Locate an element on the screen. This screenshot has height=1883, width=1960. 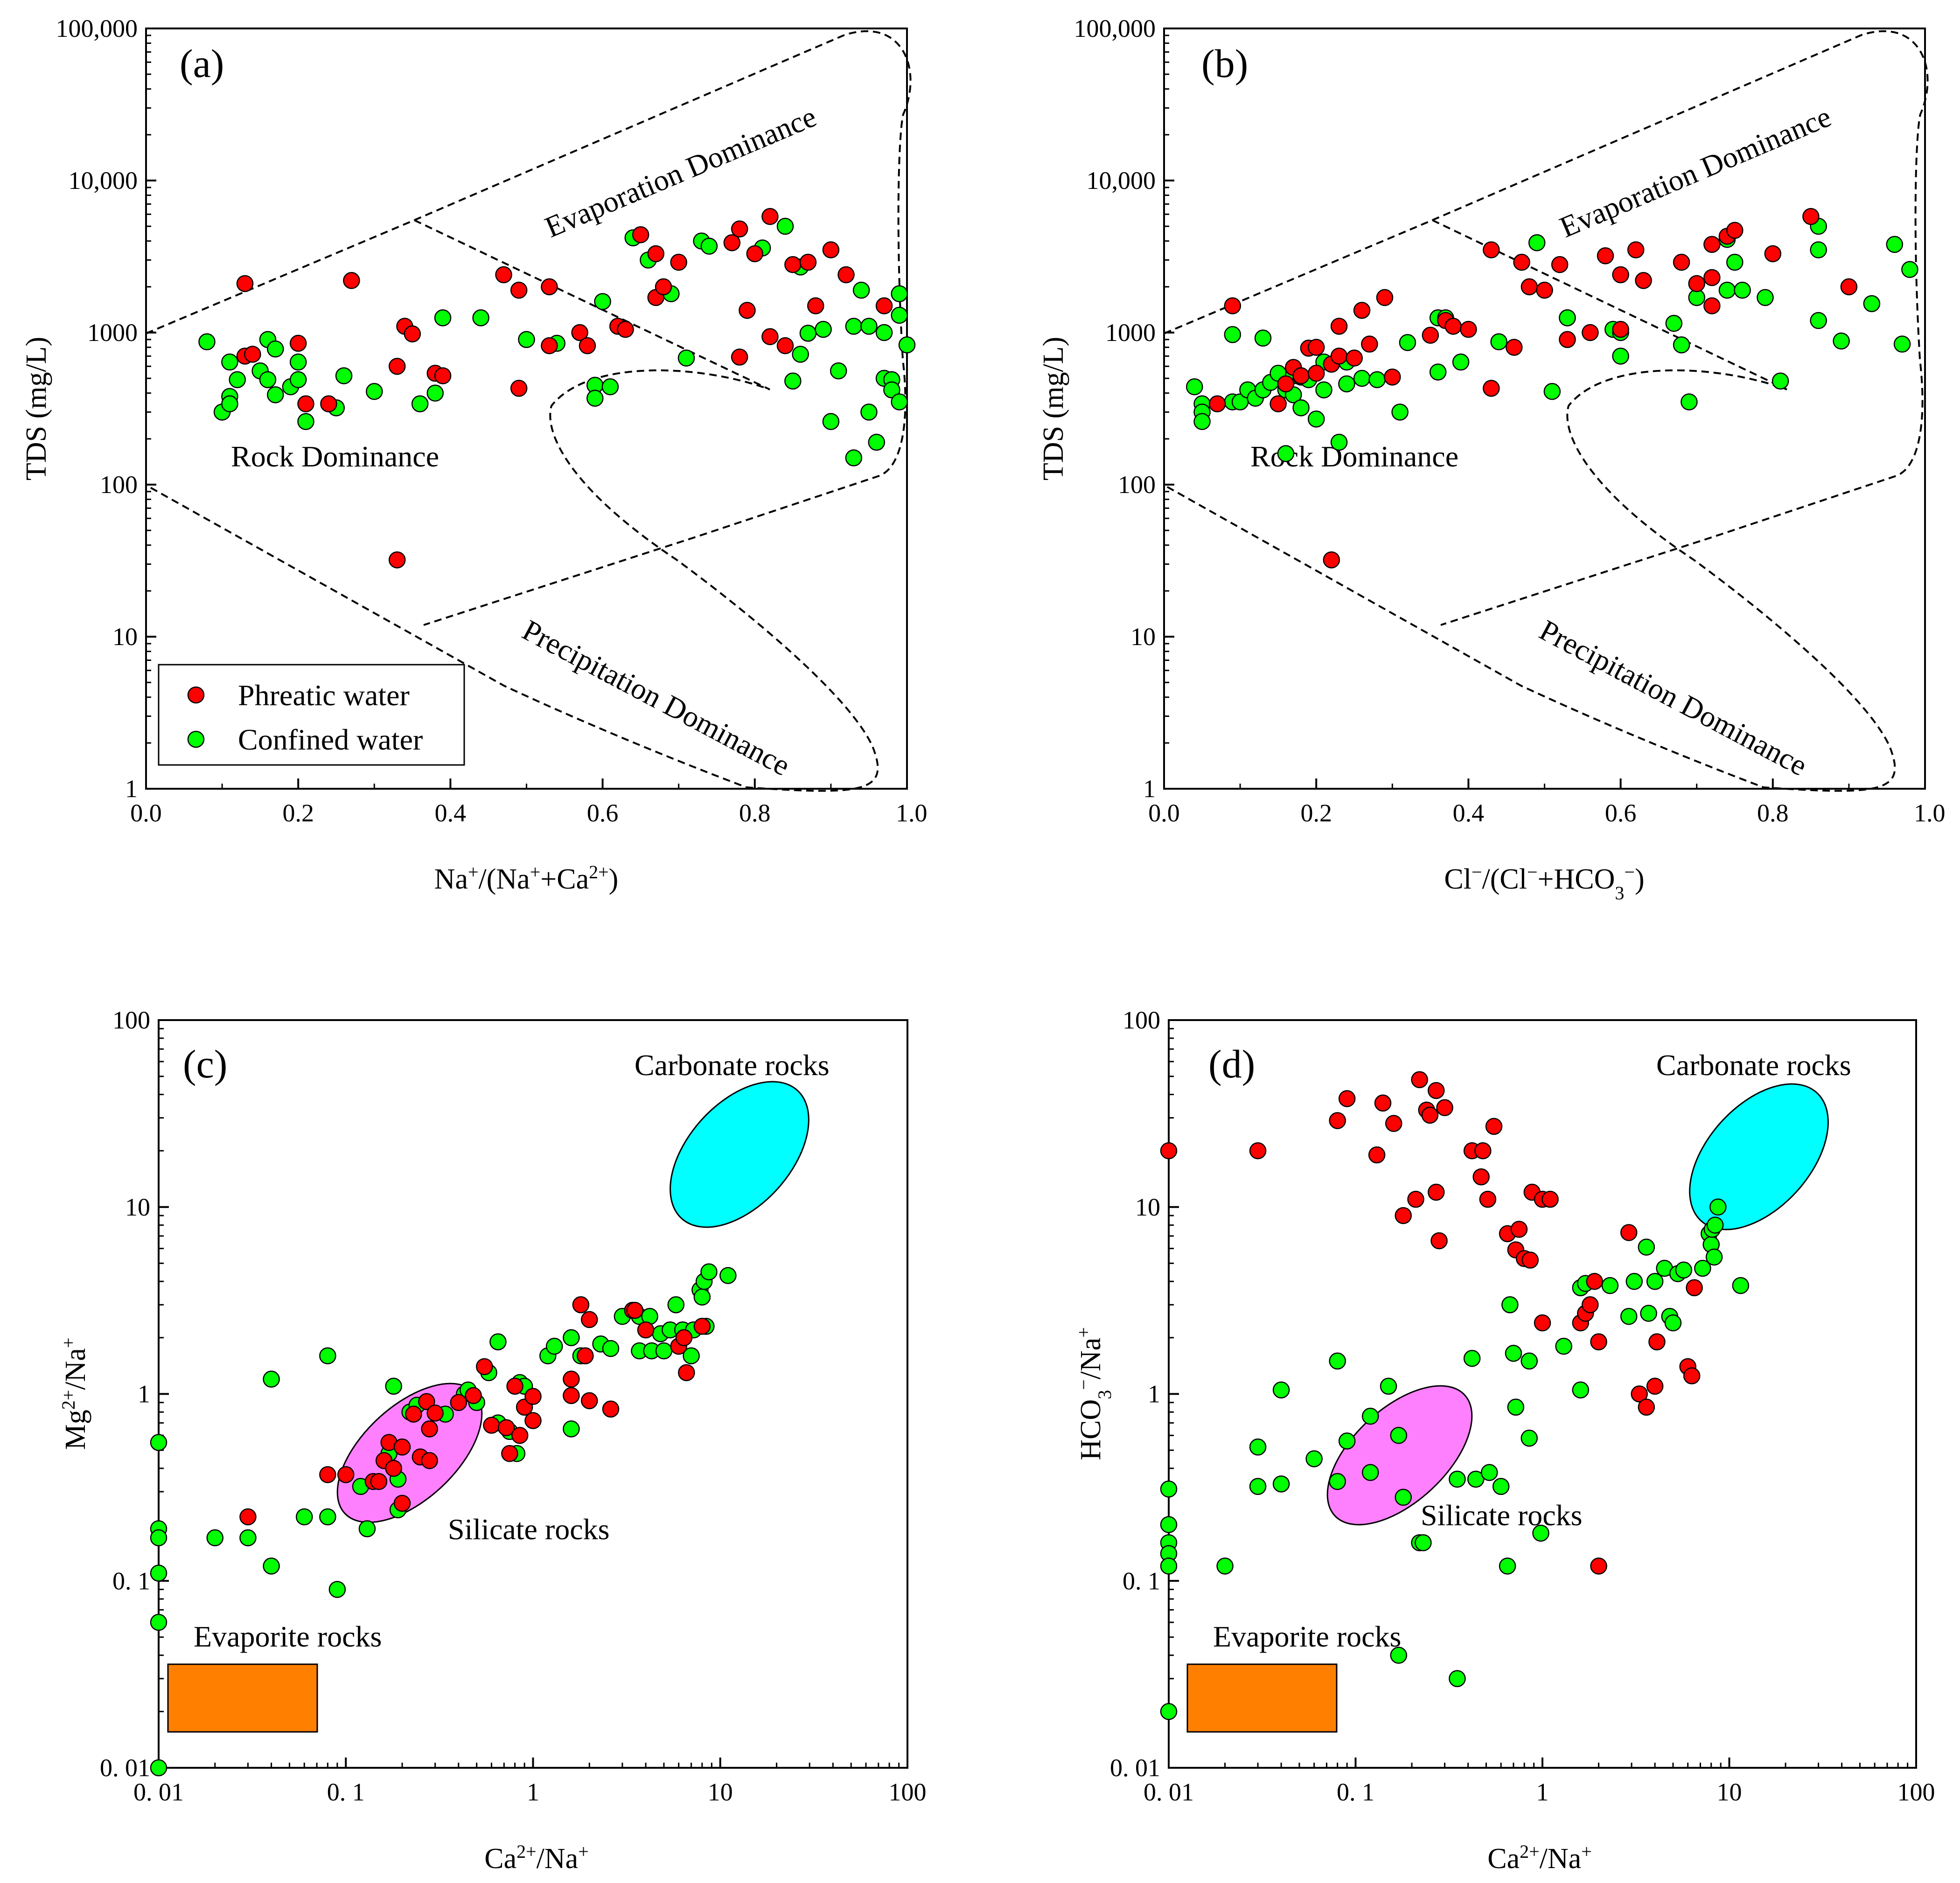
carbonate-rocks-region is located at coordinates (739, 1155).